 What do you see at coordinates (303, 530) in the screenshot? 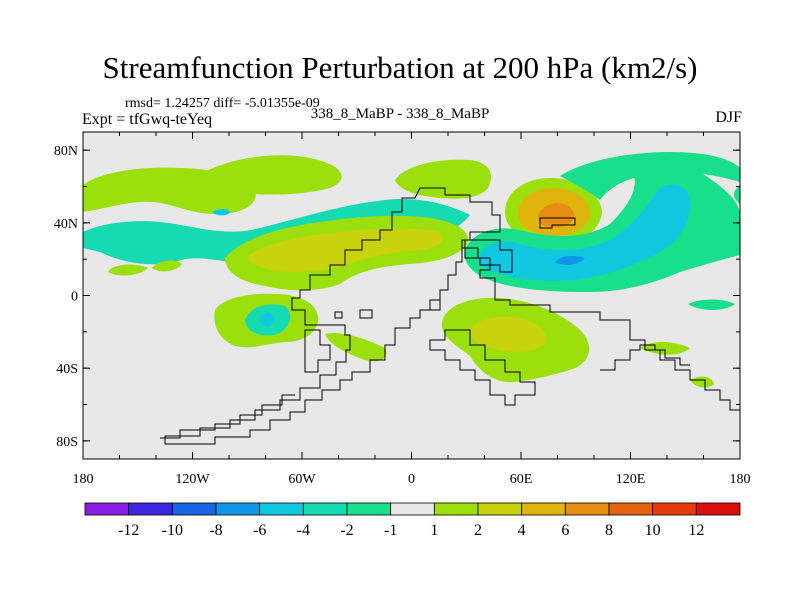
I see `colorbar-label: -4` at bounding box center [303, 530].